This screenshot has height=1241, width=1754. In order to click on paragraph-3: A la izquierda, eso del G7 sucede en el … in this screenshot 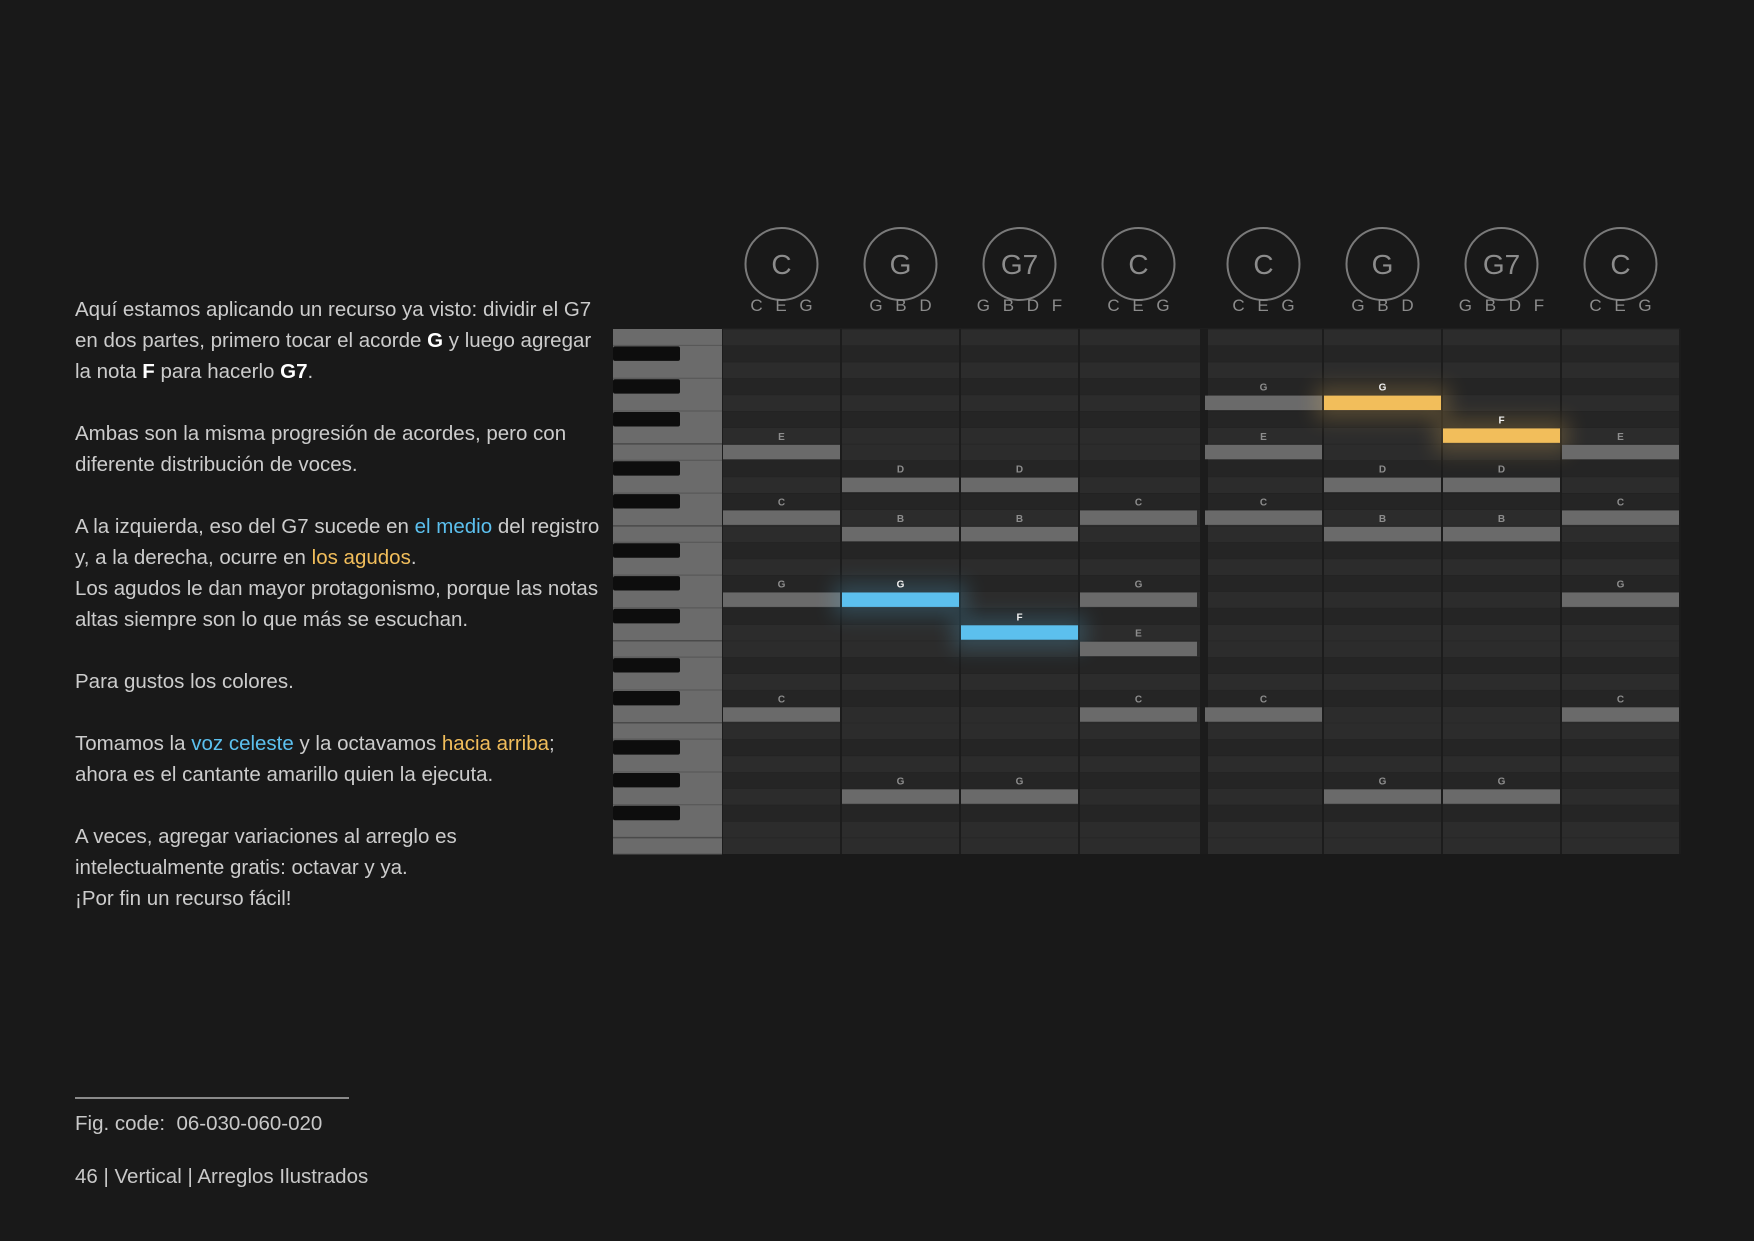, I will do `click(340, 573)`.